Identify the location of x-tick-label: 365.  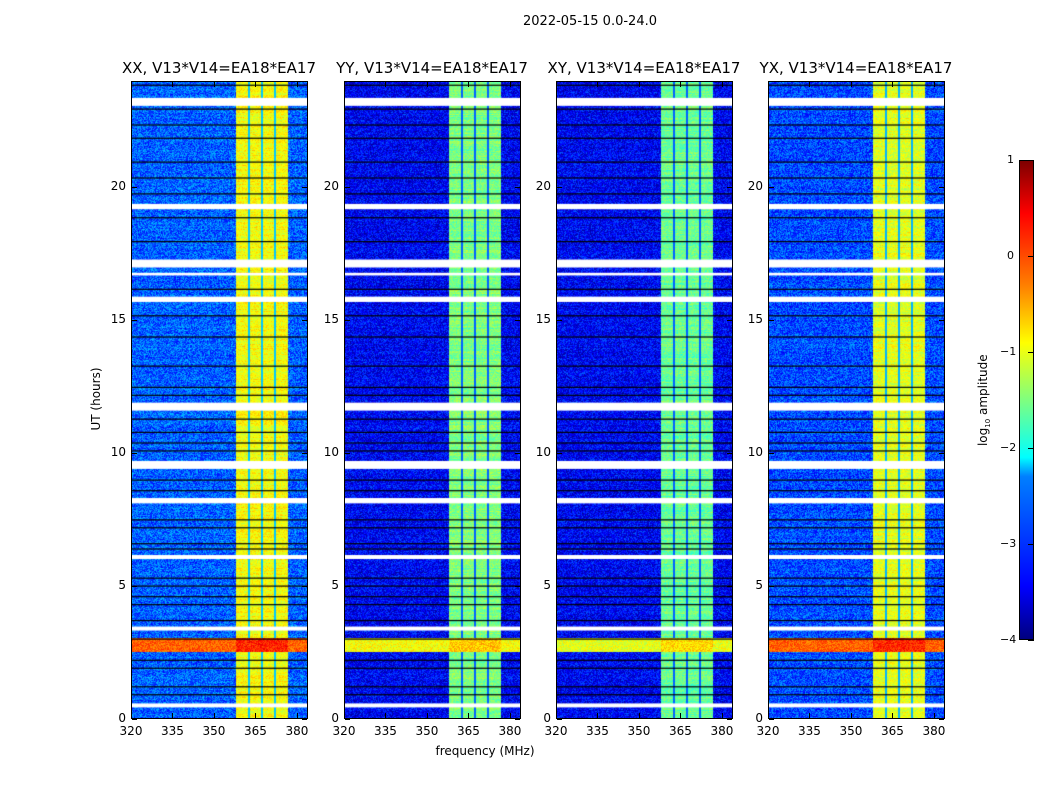
(680, 731).